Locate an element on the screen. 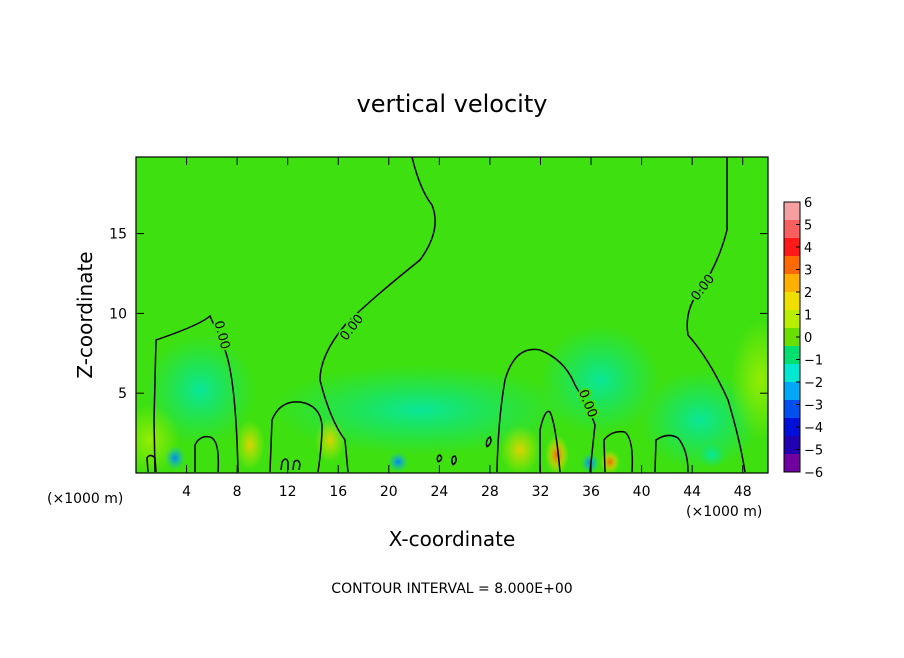 The image size is (904, 658). y-axis-label: Z-coordinate is located at coordinates (85, 314).